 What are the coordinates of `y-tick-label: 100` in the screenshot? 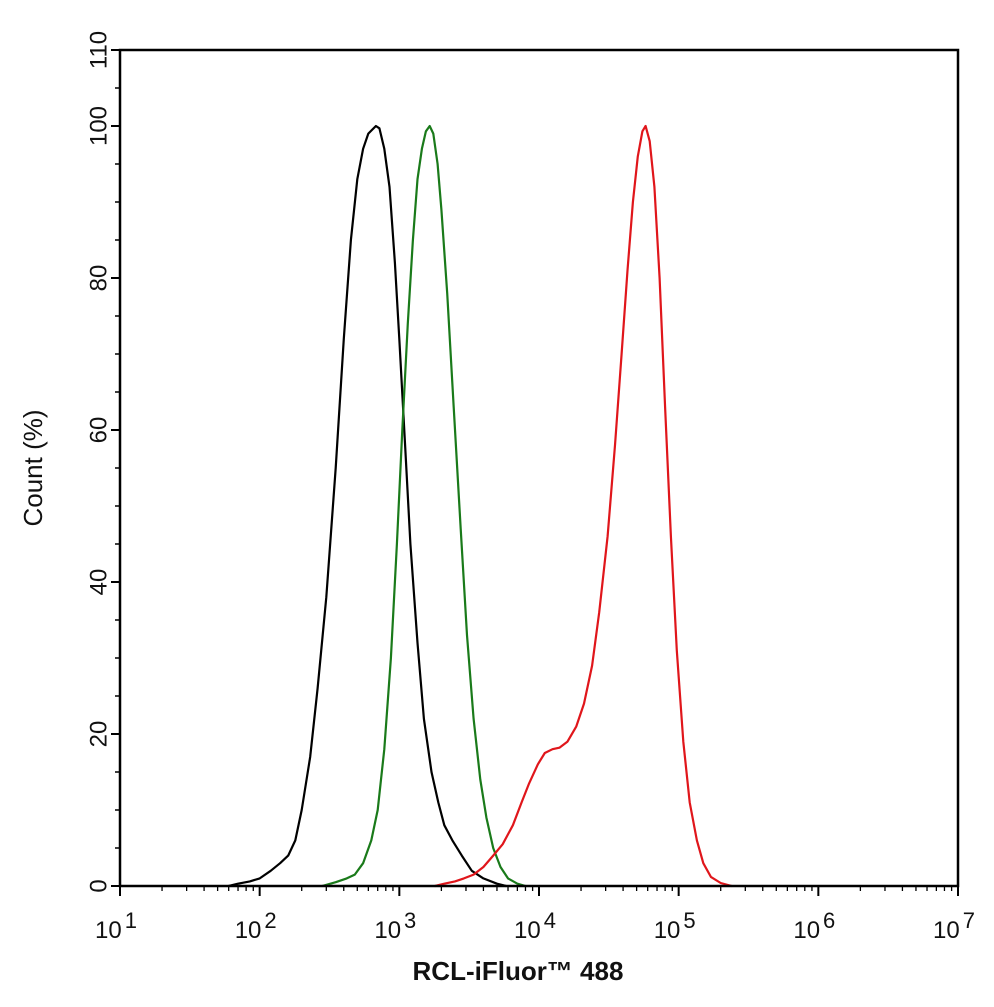 It's located at (98, 126).